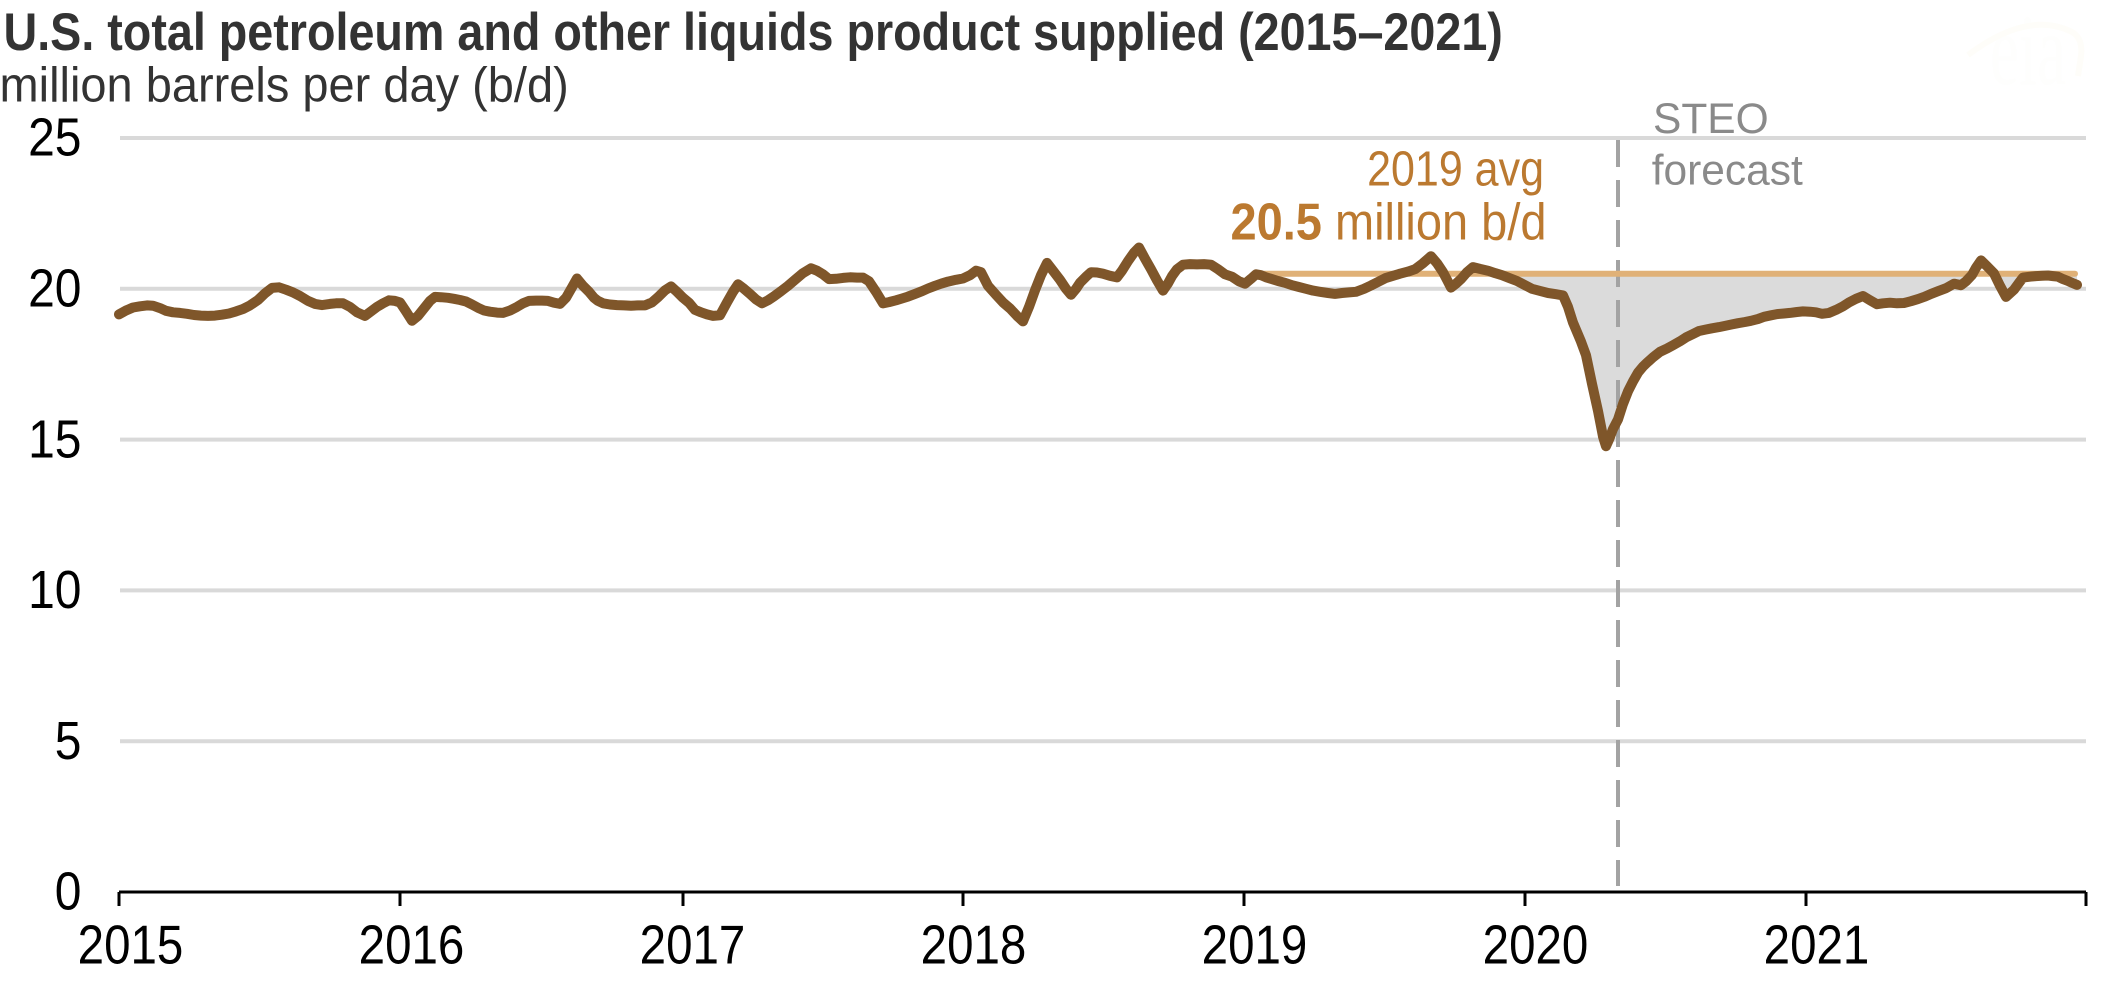 Image resolution: width=2127 pixels, height=1005 pixels. What do you see at coordinates (693, 944) in the screenshot?
I see `svg-text: 2017` at bounding box center [693, 944].